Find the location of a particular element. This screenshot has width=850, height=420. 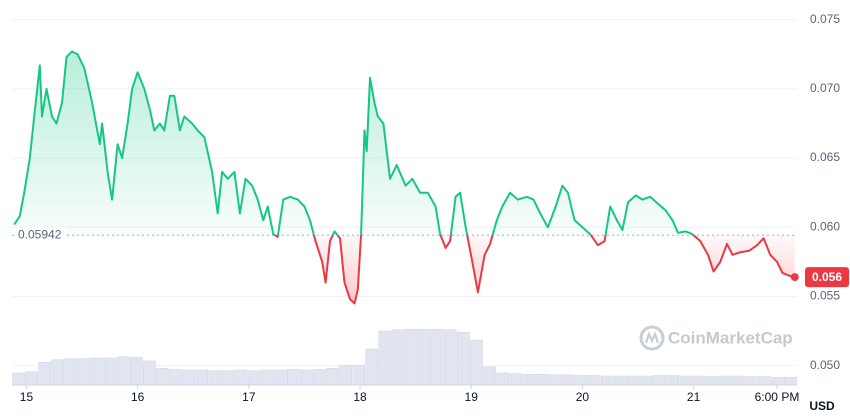

x-tick-label: 19 is located at coordinates (472, 397).